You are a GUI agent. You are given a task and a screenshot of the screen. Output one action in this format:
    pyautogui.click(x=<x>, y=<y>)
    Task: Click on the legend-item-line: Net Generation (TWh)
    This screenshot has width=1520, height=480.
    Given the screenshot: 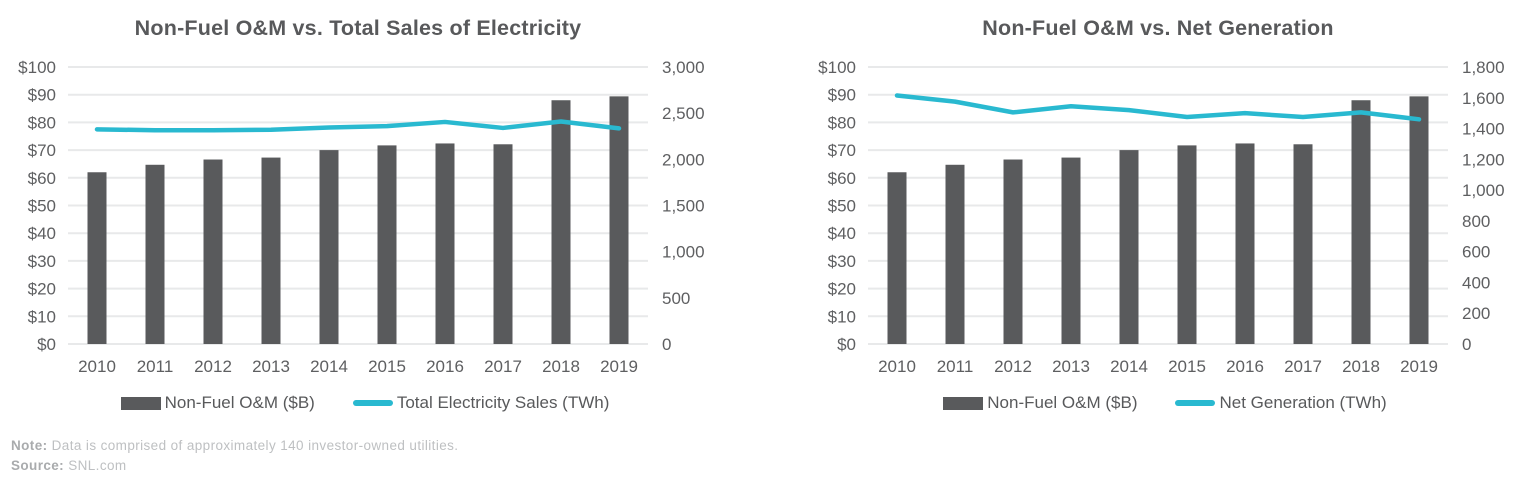 What is the action you would take?
    pyautogui.click(x=1281, y=403)
    